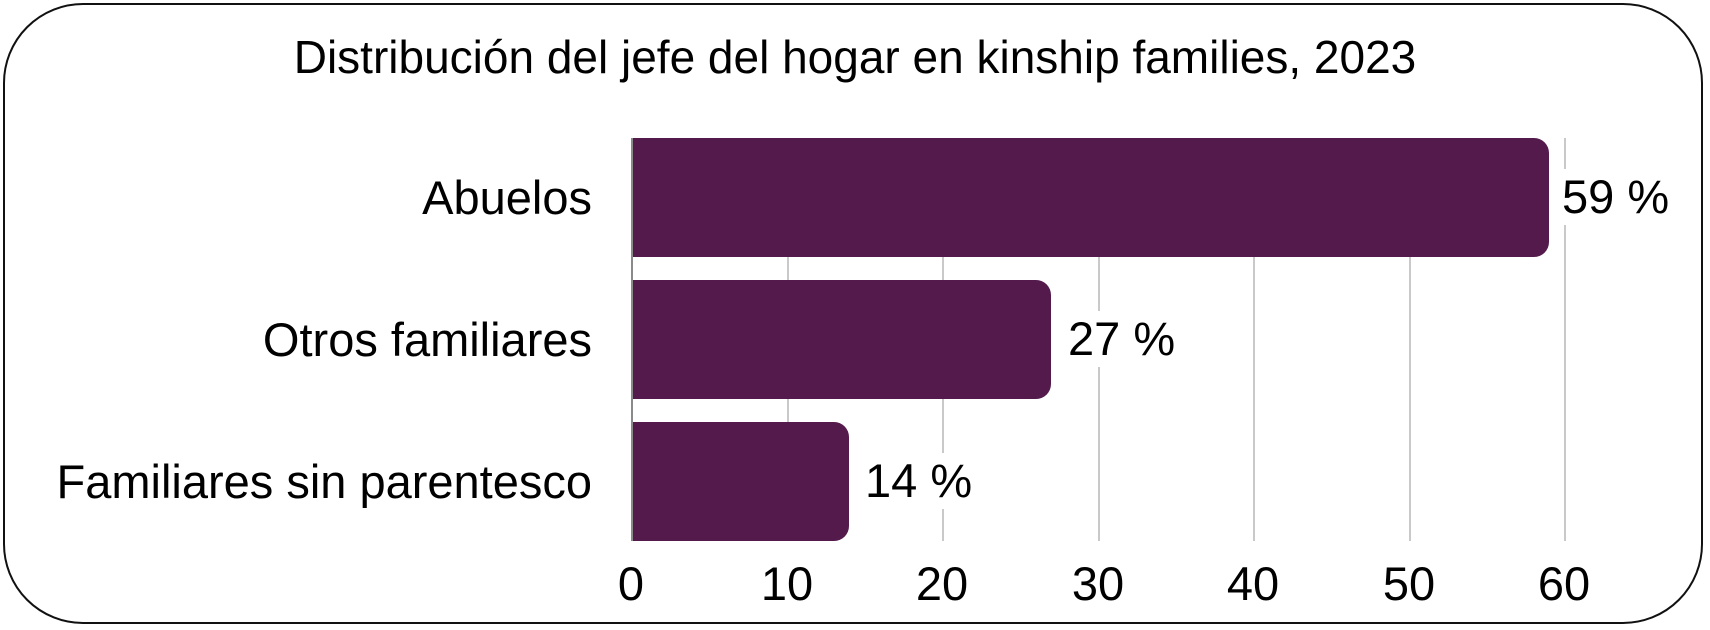 The width and height of the screenshot is (1710, 630). What do you see at coordinates (427, 339) in the screenshot?
I see `category-label-otros-familiares: Otros familiares` at bounding box center [427, 339].